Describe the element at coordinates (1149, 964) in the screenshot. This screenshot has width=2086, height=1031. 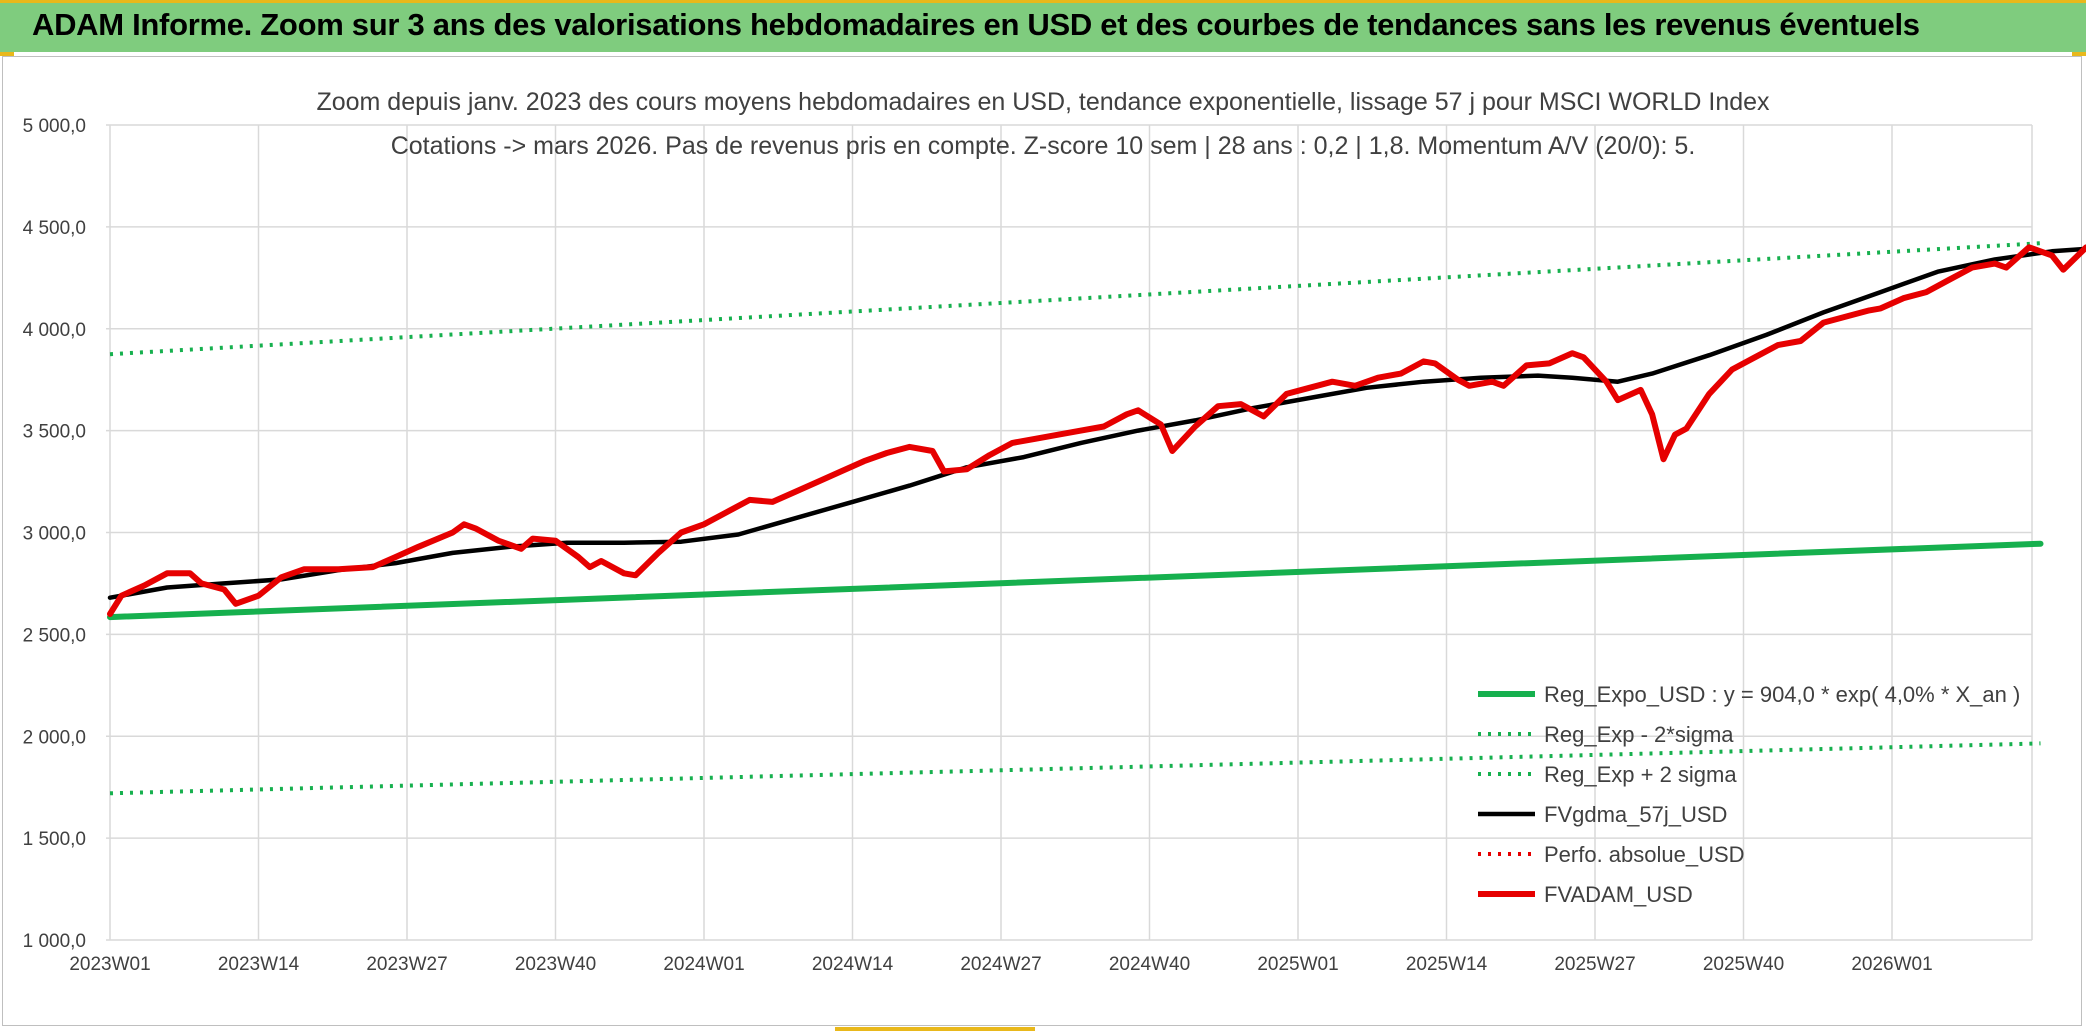
I see `x-tick-label: 2024W40` at that location.